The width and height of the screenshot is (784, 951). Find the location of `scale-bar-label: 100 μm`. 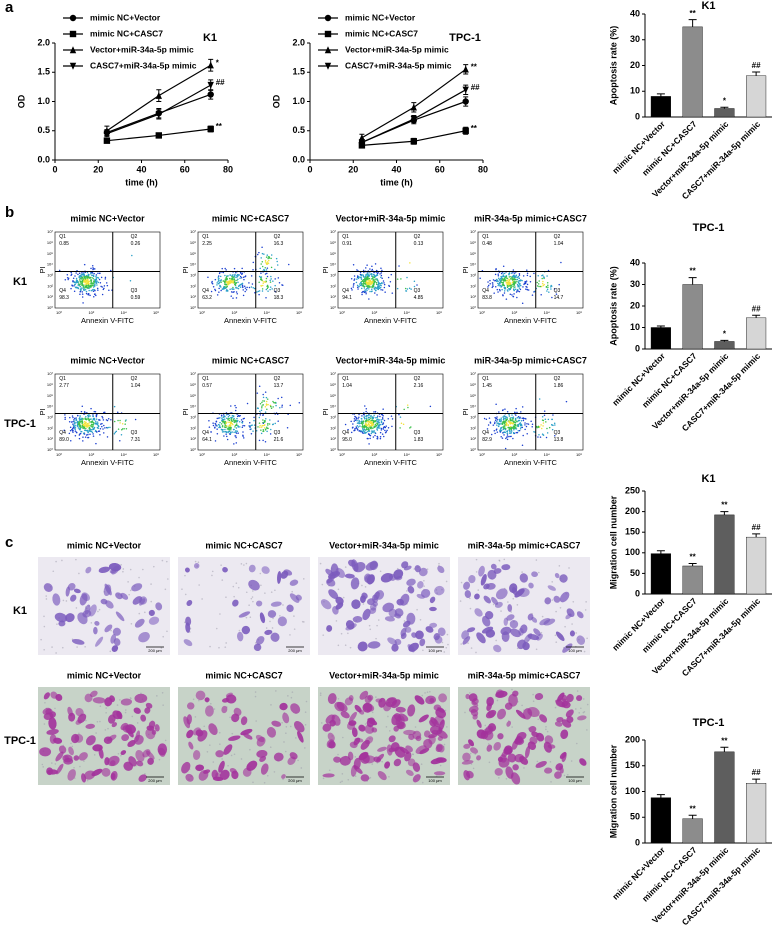

scale-bar-label: 100 μm is located at coordinates (435, 650).